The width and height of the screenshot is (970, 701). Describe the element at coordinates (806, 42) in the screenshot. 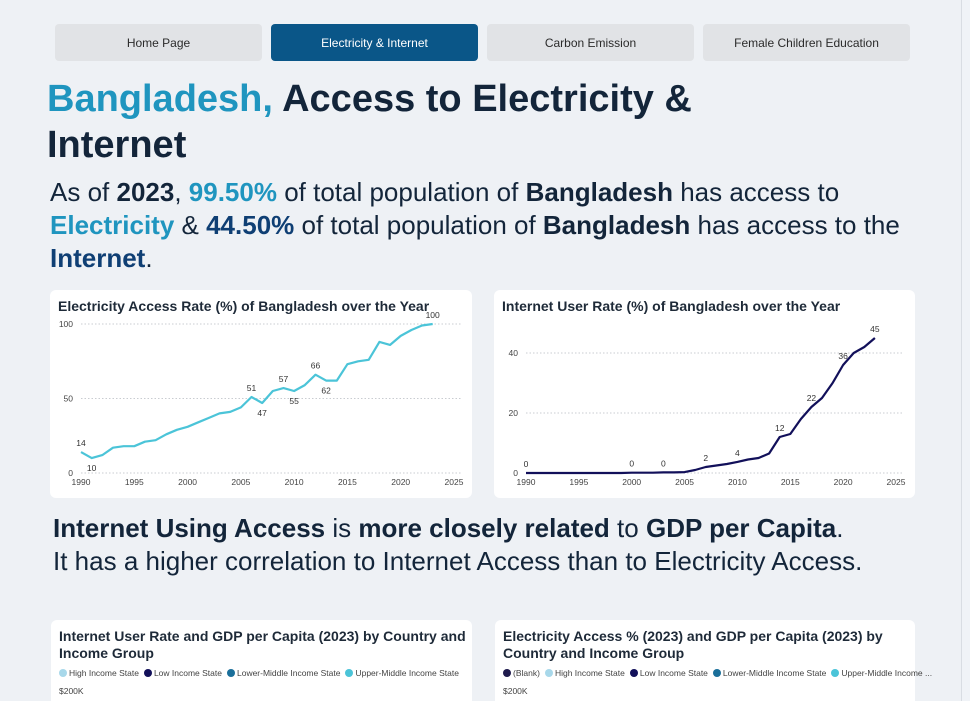

I see `nav-tab-female-children-education: Female Children Education` at that location.